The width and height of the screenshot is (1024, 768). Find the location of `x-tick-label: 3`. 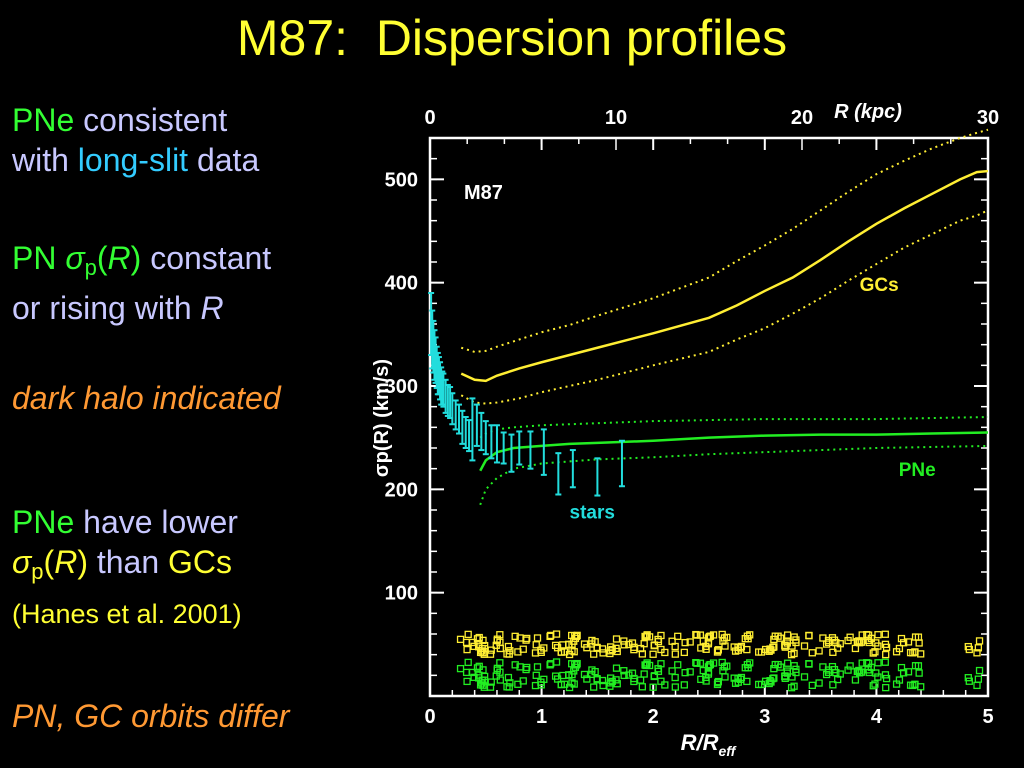

x-tick-label: 3 is located at coordinates (764, 717).